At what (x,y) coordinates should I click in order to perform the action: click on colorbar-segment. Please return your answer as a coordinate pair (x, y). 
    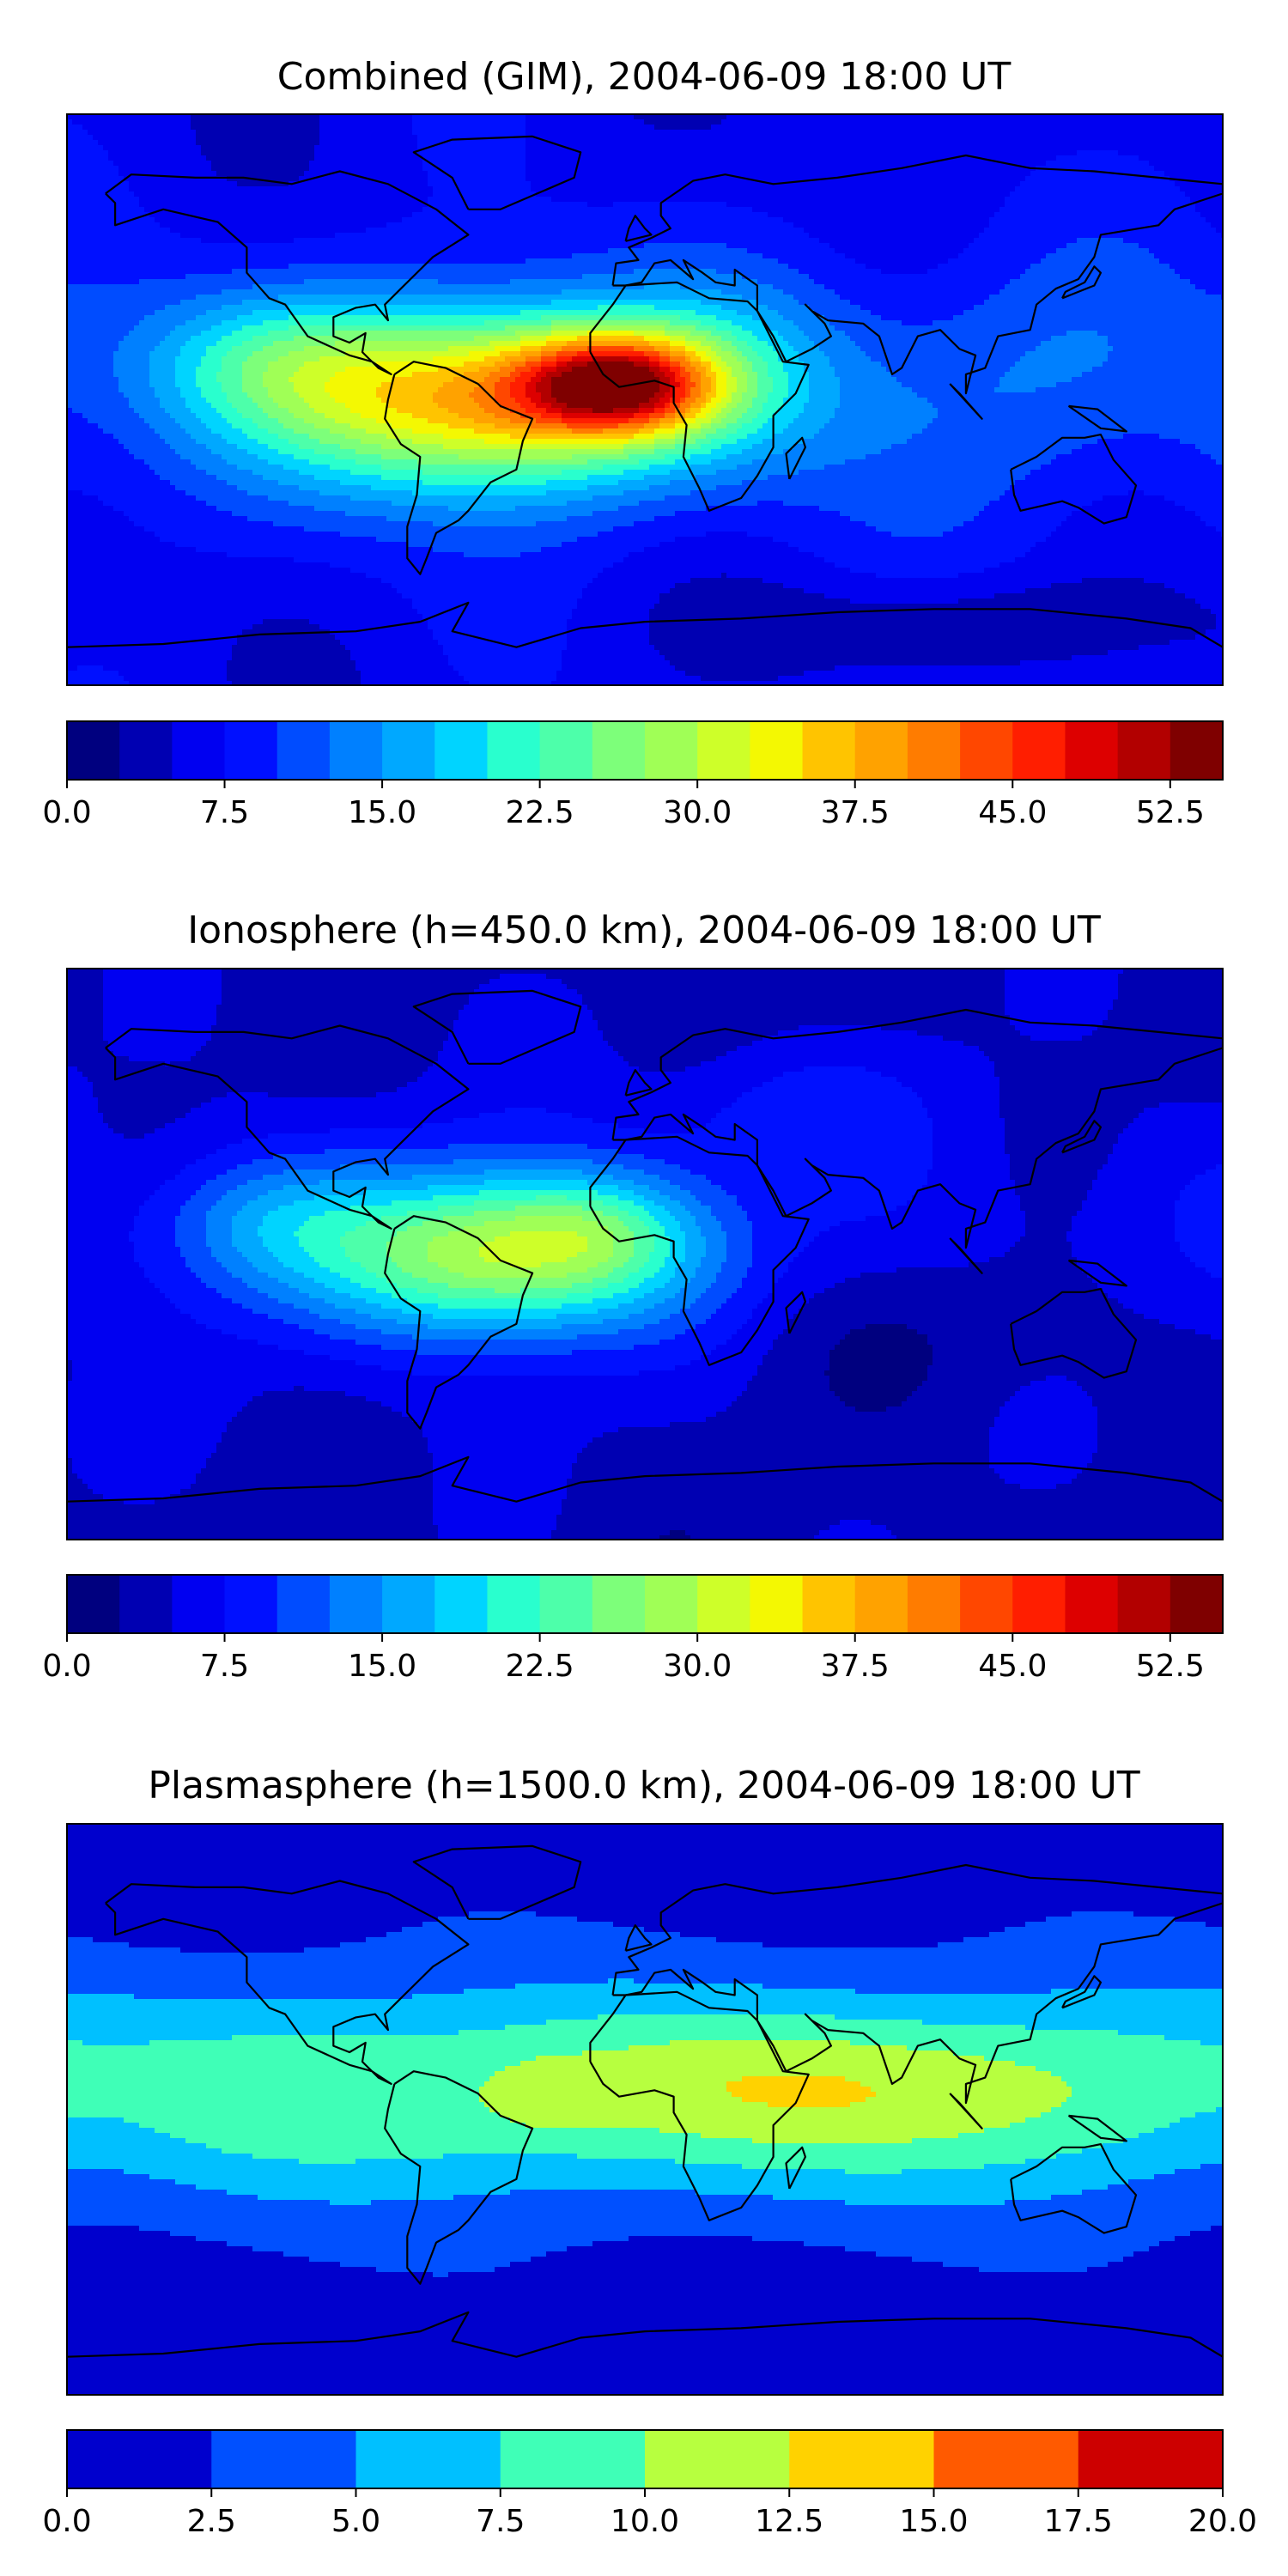
    Looking at the image, I should click on (146, 1604).